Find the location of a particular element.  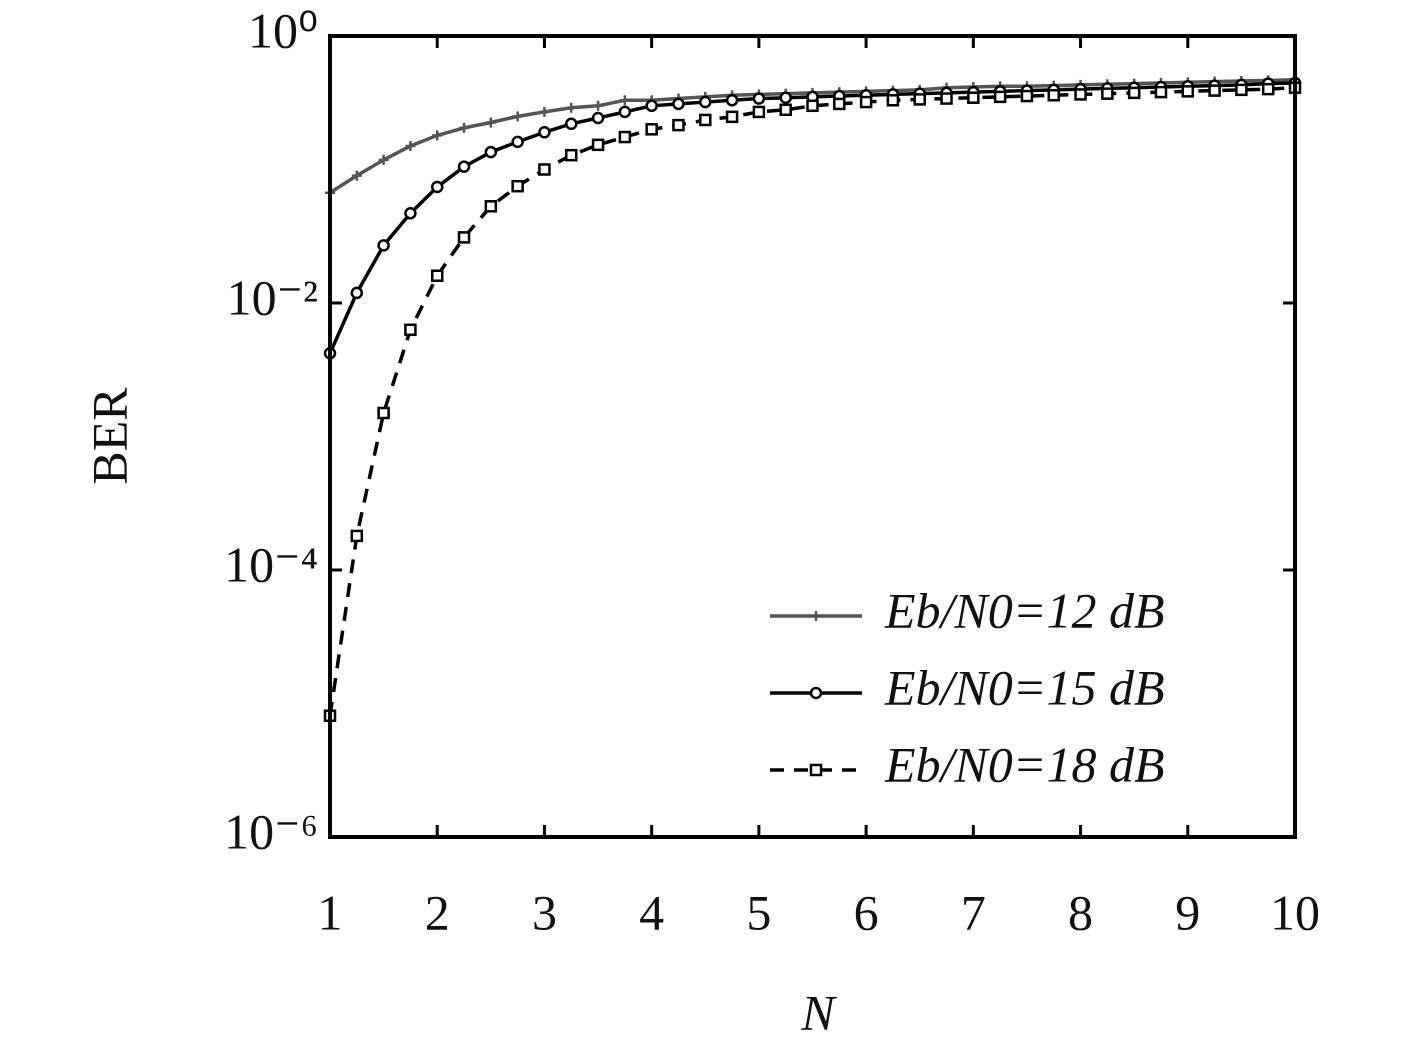

x-tick-label: 2 is located at coordinates (437, 912).